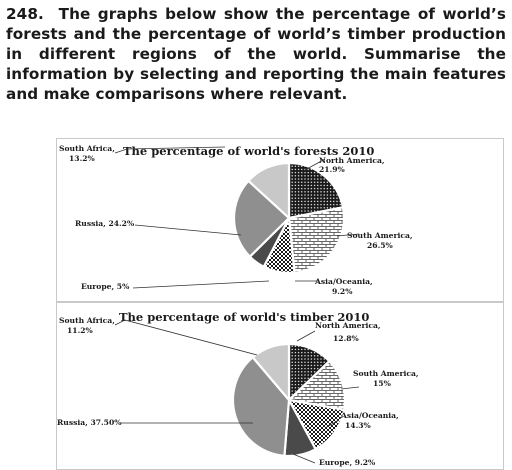 The width and height of the screenshot is (512, 470). I want to click on question-number: 248., so click(25, 14).